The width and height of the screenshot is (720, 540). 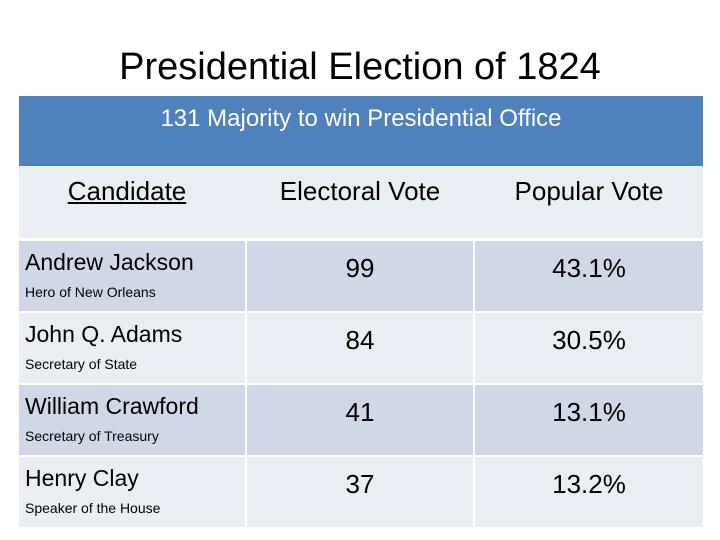 I want to click on candidate-role: Secretary of Treasury, so click(x=92, y=436).